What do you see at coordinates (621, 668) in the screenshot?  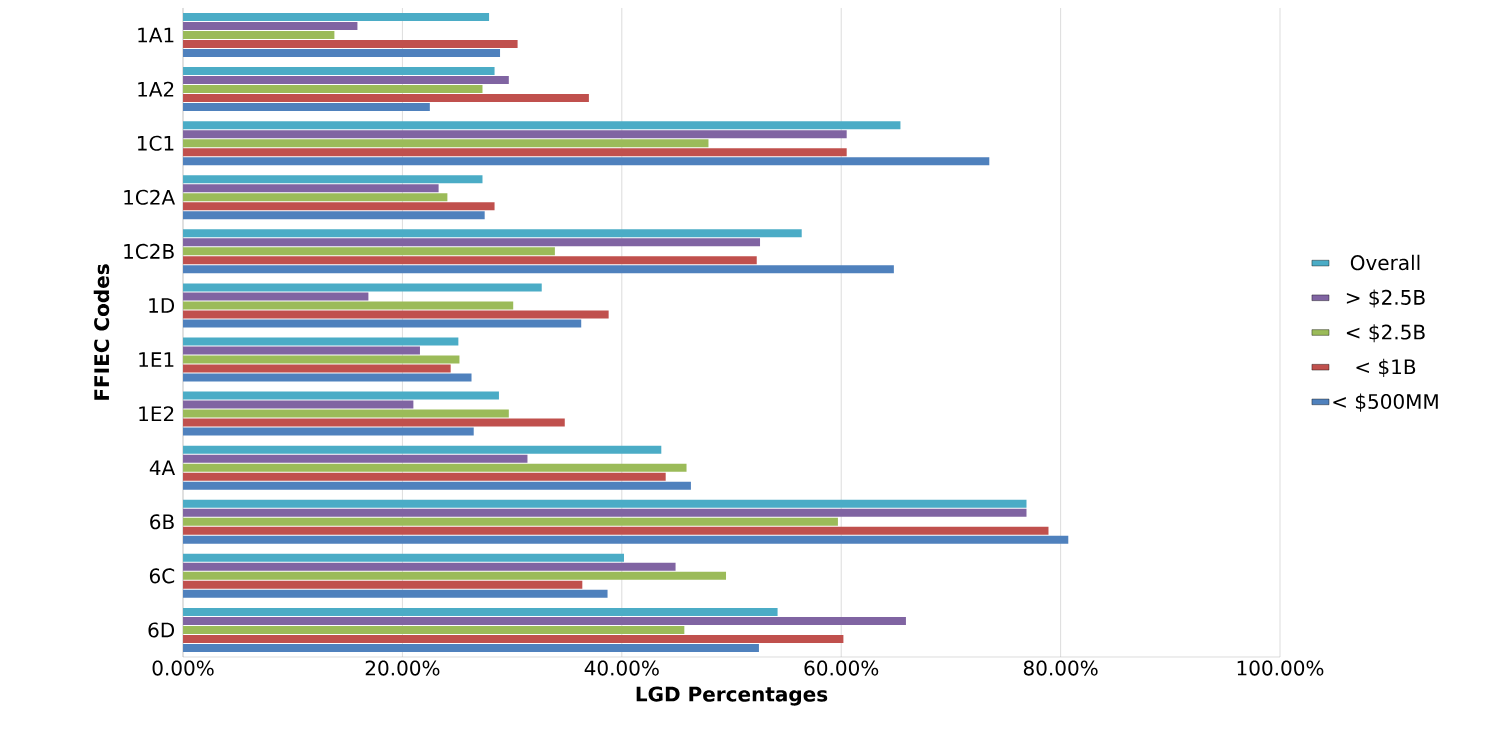 I see `x-tick-label: 40.00%` at bounding box center [621, 668].